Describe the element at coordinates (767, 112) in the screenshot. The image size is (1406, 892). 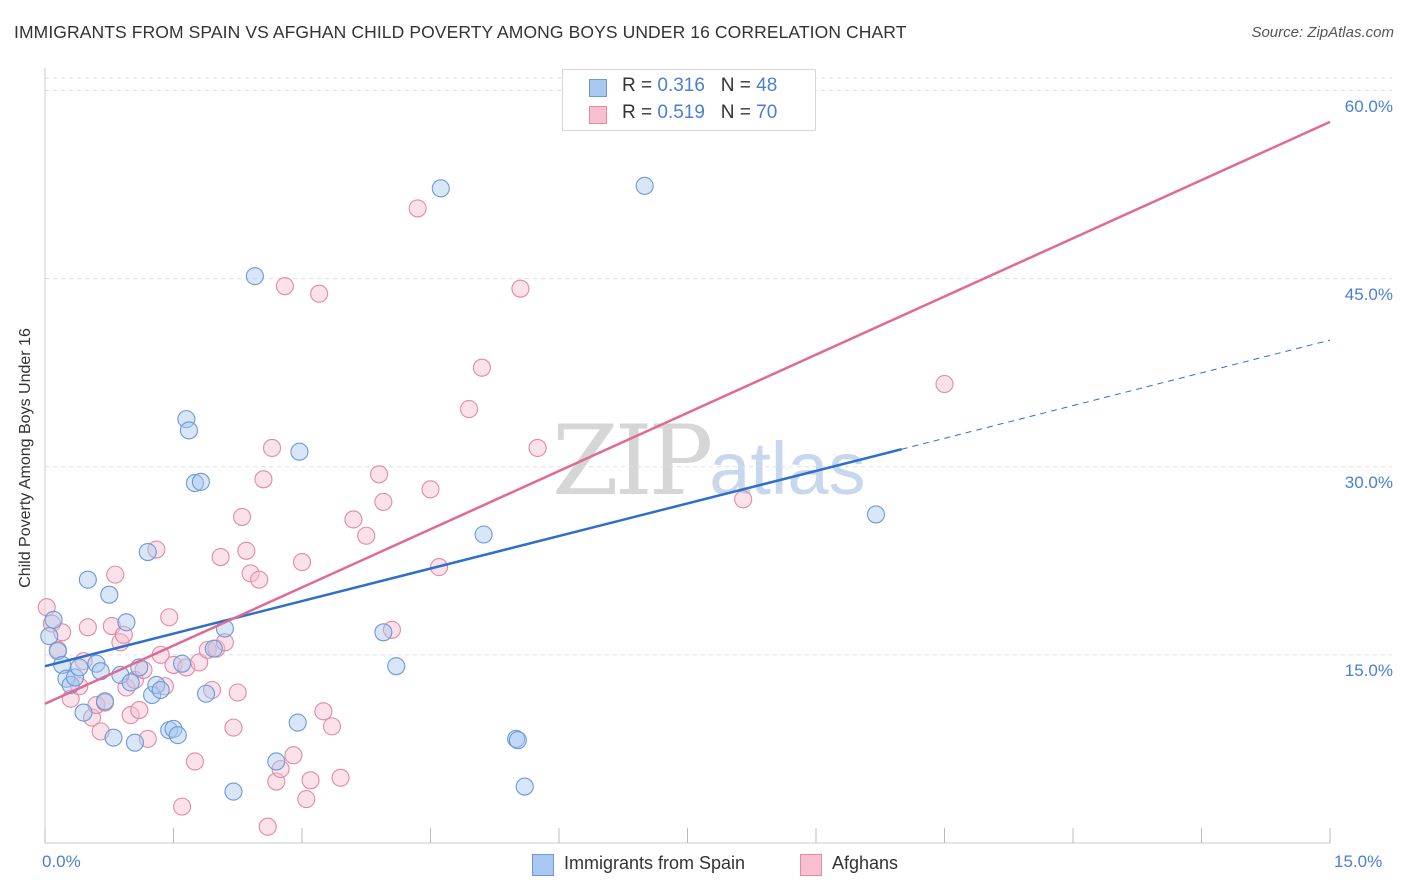
I see `legend-n-value: 70` at that location.